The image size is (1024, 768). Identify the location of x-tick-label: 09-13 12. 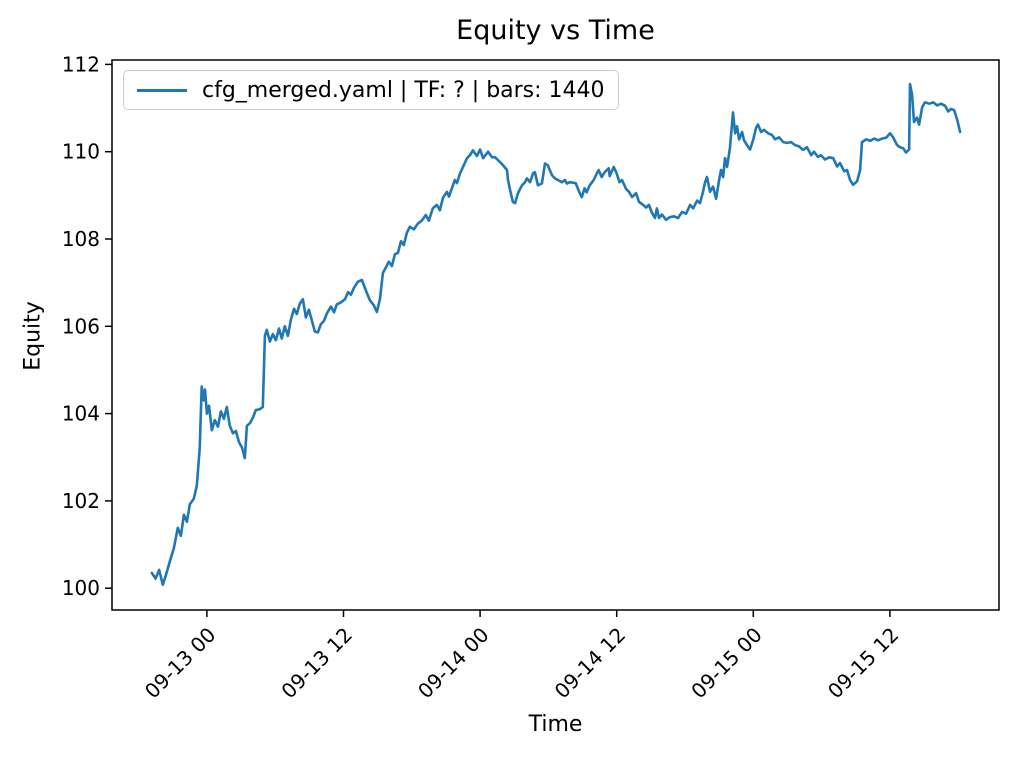
(316, 663).